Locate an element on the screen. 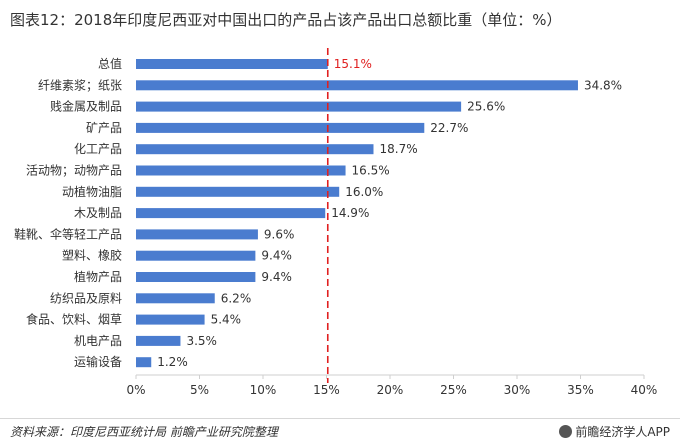 The height and width of the screenshot is (447, 680). category-label: 机电产品 is located at coordinates (98, 341).